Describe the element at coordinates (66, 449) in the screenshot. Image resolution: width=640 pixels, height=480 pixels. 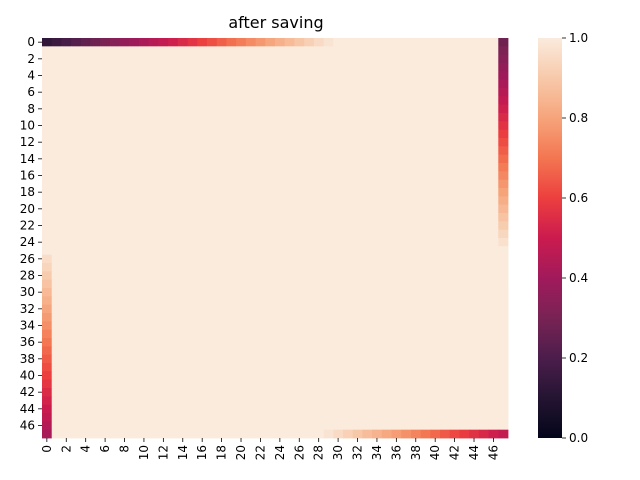
I see `x-tick-label: 2` at that location.